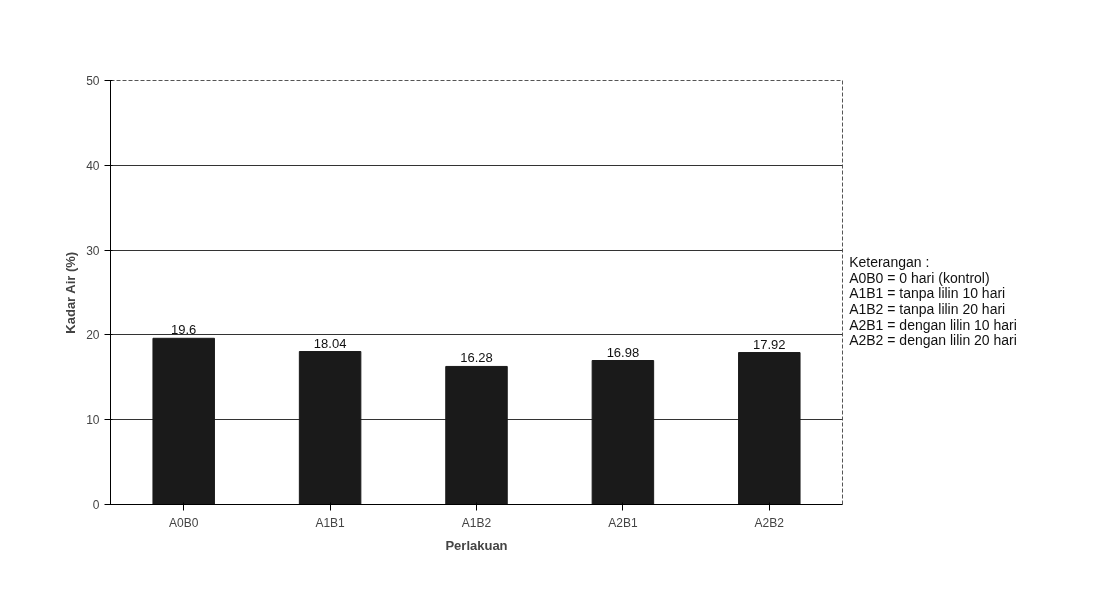  Describe the element at coordinates (96, 505) in the screenshot. I see `y-tick-label: 0` at that location.